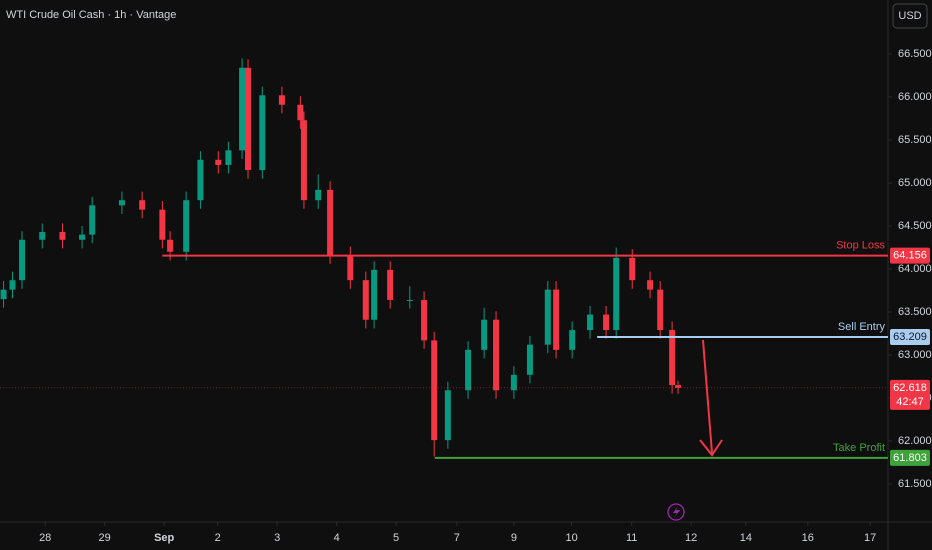  I want to click on level-name: Stop Loss, so click(860, 245).